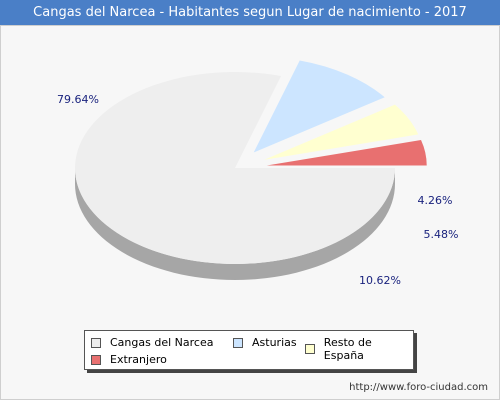  What do you see at coordinates (418, 387) in the screenshot?
I see `source-url: http://www.foro-ciudad.com` at bounding box center [418, 387].